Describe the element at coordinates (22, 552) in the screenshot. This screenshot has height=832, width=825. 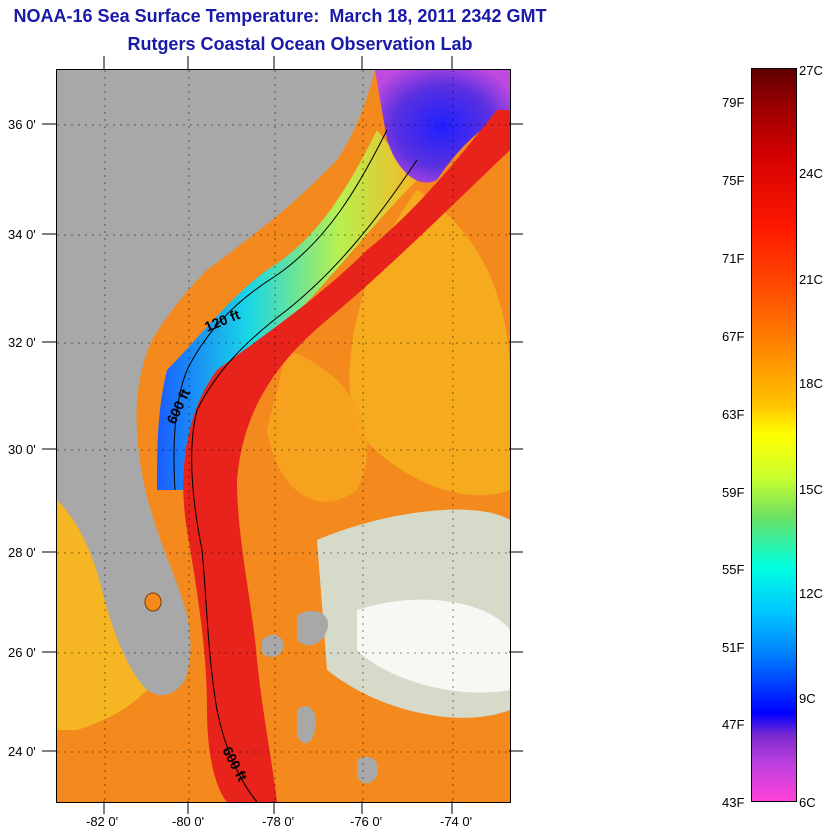
I see `lat-label-28: 28 0'` at that location.